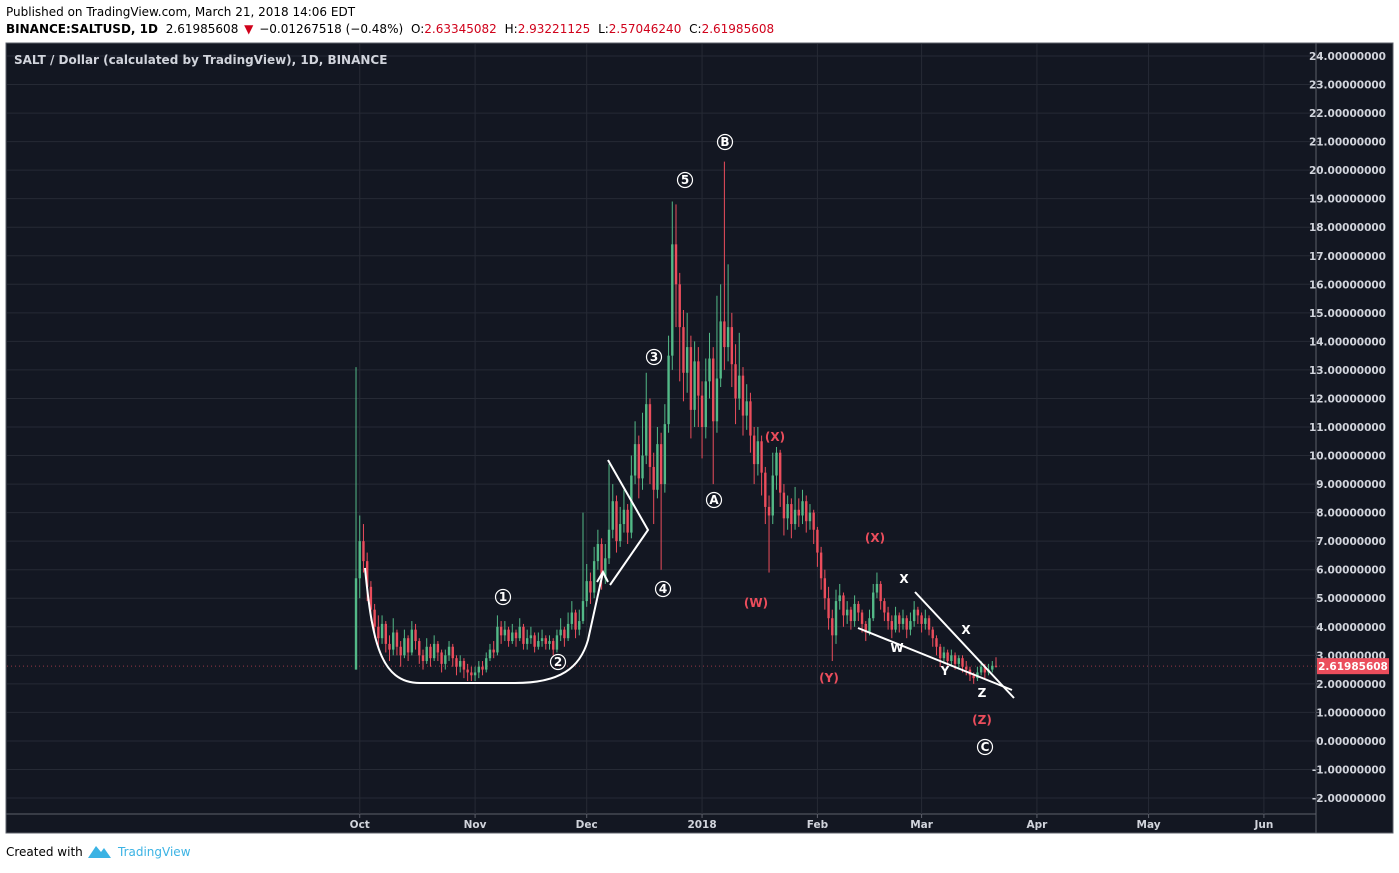 This screenshot has height=873, width=1399. What do you see at coordinates (1347, 371) in the screenshot?
I see `y-tick-label: 13.00000000` at bounding box center [1347, 371].